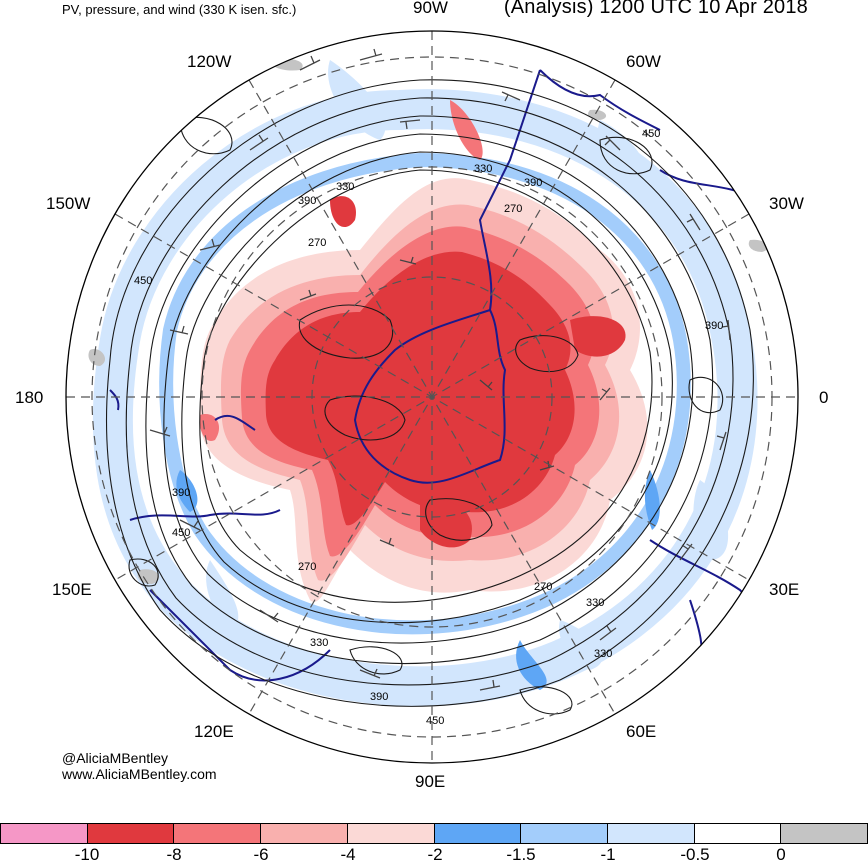 The height and width of the screenshot is (865, 868). I want to click on colorbar-tick-label: -10, so click(87, 854).